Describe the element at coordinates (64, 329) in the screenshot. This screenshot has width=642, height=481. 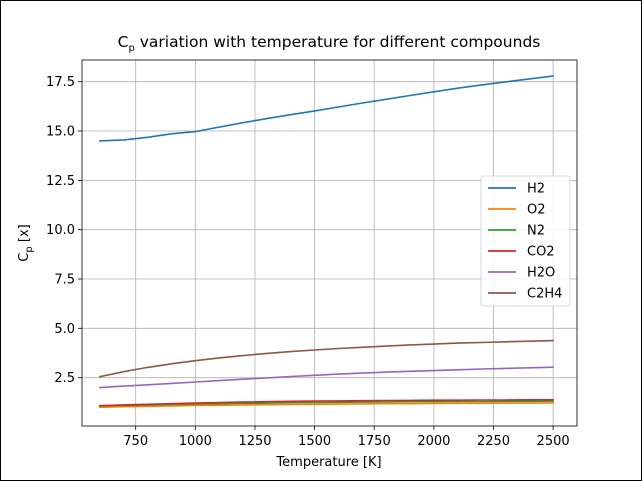
I see `y-tick-label: 5.0` at that location.